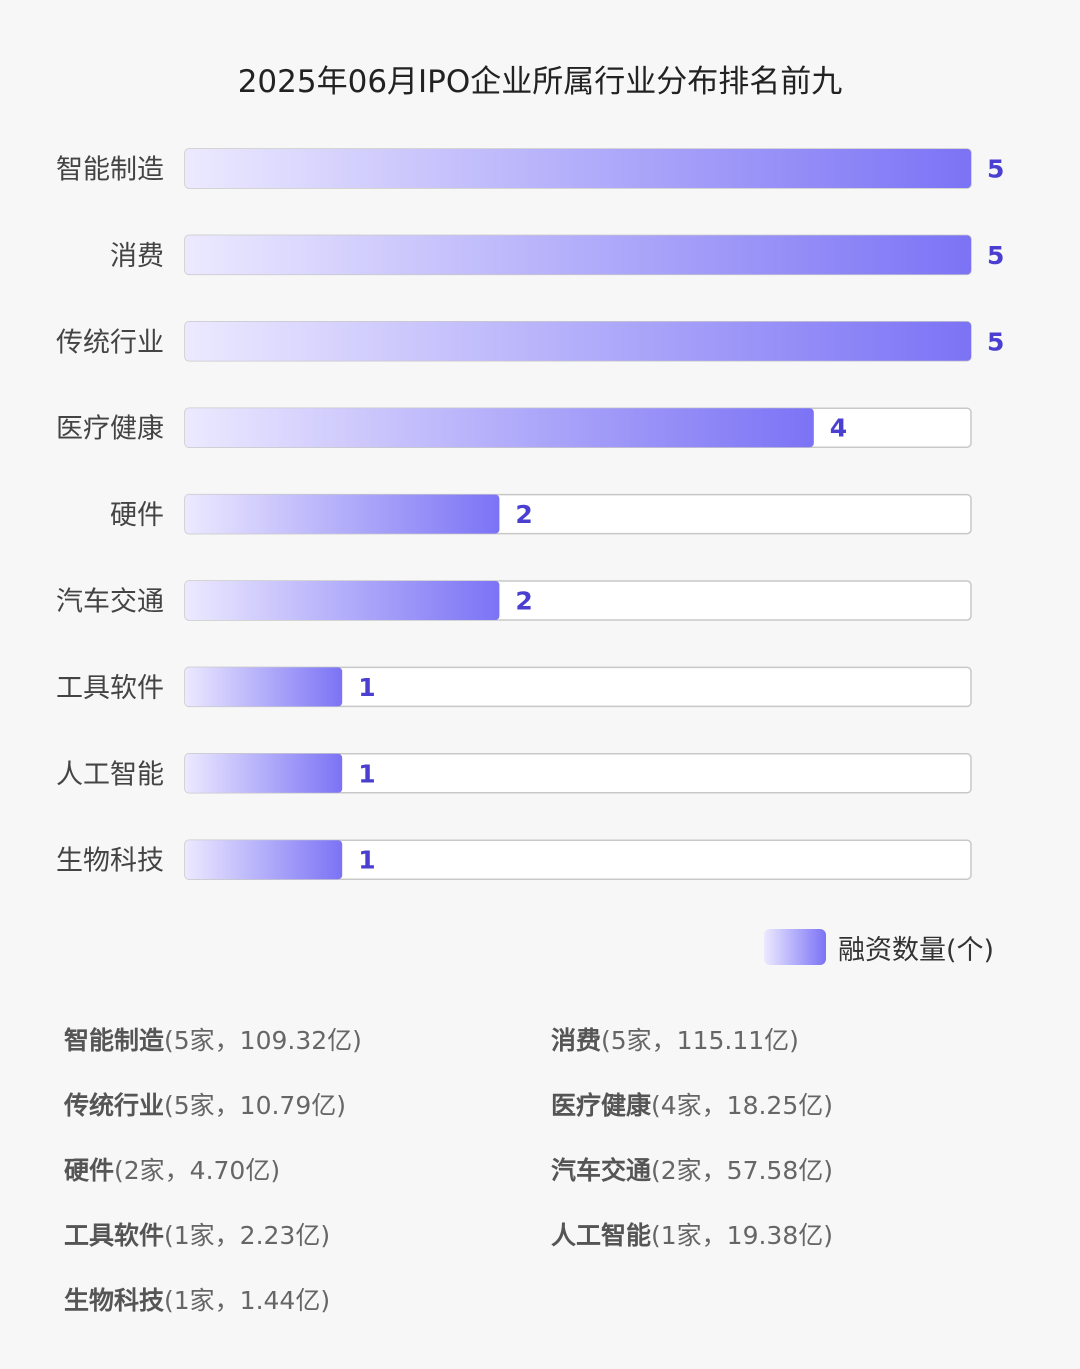 The height and width of the screenshot is (1369, 1080). I want to click on chart-title: 2025年06月IPO企业所属行业分布排名前九, so click(540, 82).